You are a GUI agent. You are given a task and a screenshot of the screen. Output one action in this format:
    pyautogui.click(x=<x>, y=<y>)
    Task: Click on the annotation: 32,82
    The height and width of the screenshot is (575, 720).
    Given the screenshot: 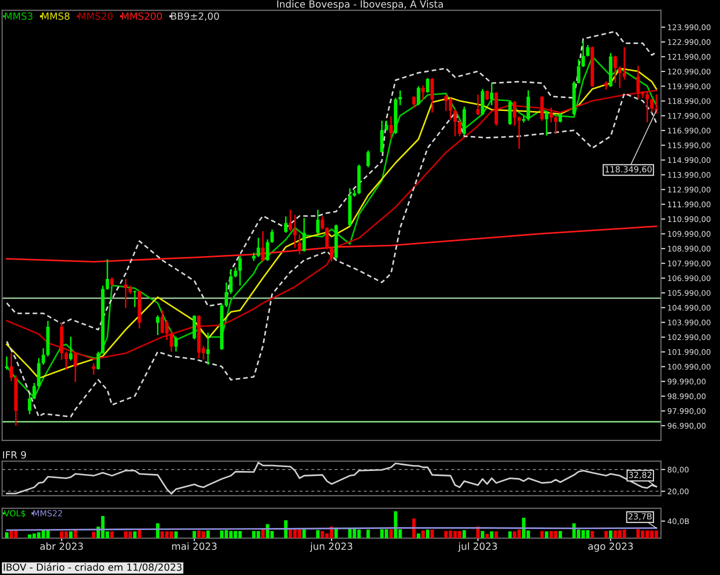 What is the action you would take?
    pyautogui.click(x=640, y=475)
    